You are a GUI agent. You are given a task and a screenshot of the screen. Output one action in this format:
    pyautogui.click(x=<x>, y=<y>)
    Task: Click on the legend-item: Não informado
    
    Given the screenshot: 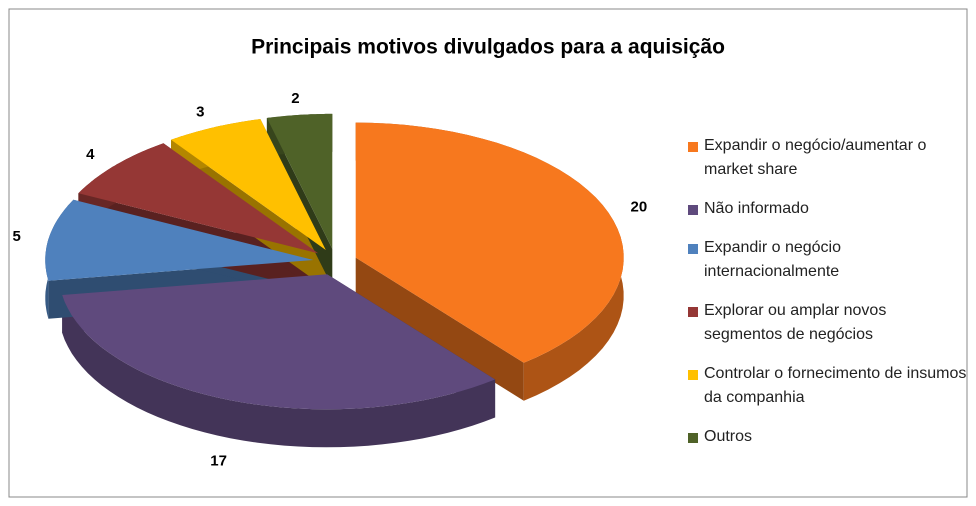 What is the action you would take?
    pyautogui.click(x=828, y=209)
    